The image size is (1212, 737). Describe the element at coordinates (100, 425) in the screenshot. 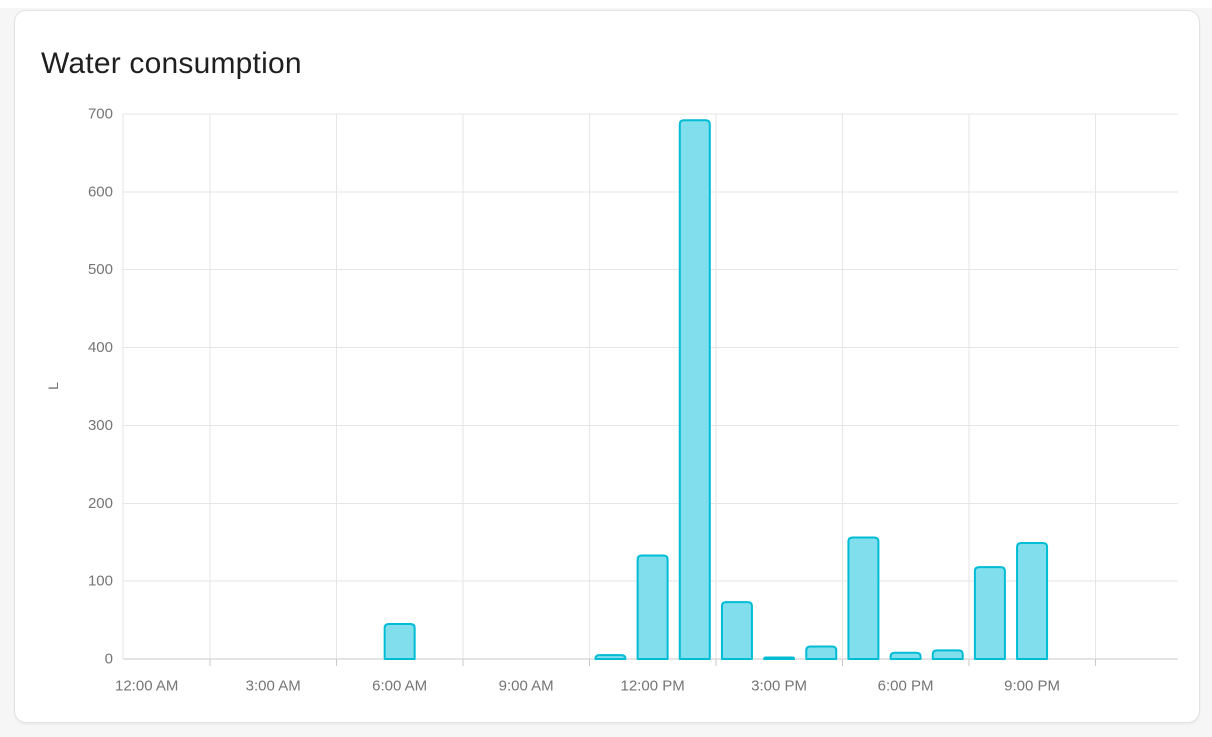

I see `y-tick-label: 300` at that location.